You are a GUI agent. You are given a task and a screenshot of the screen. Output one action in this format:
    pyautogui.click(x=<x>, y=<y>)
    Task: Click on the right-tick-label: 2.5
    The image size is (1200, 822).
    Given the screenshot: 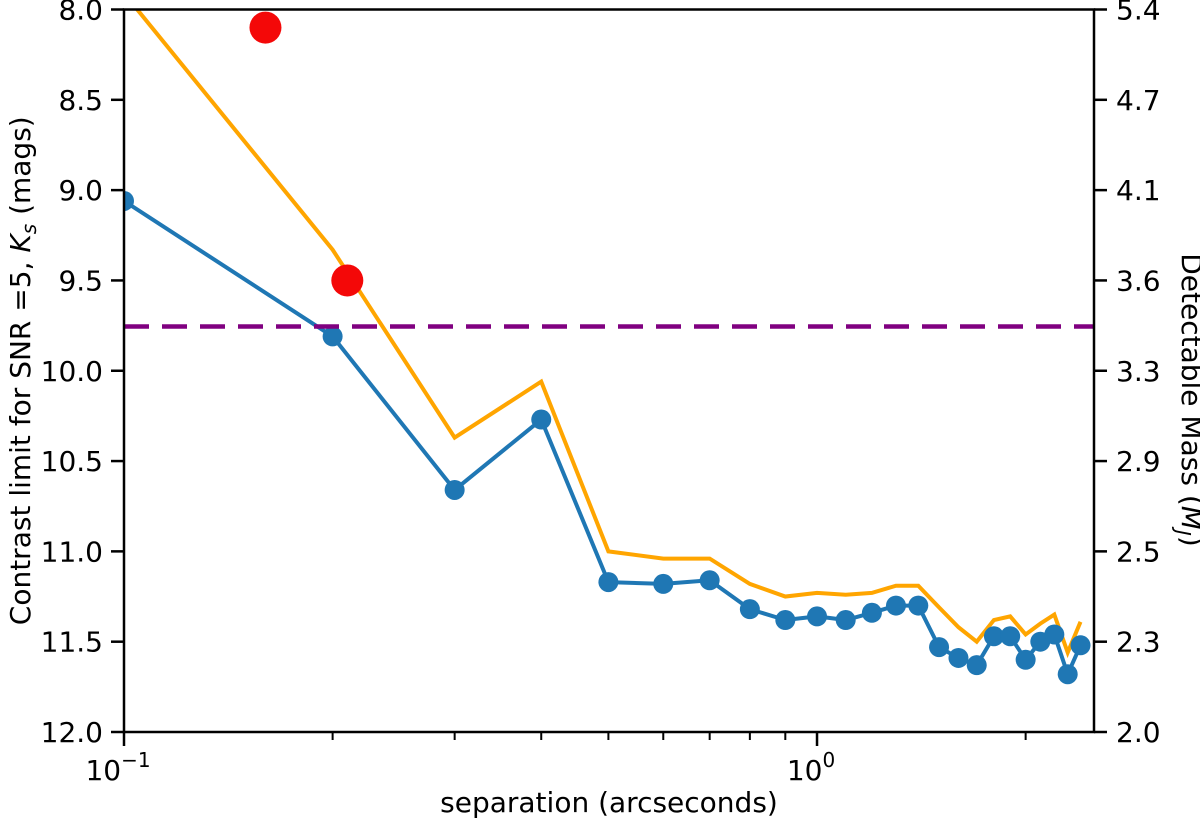 What is the action you would take?
    pyautogui.click(x=1138, y=551)
    